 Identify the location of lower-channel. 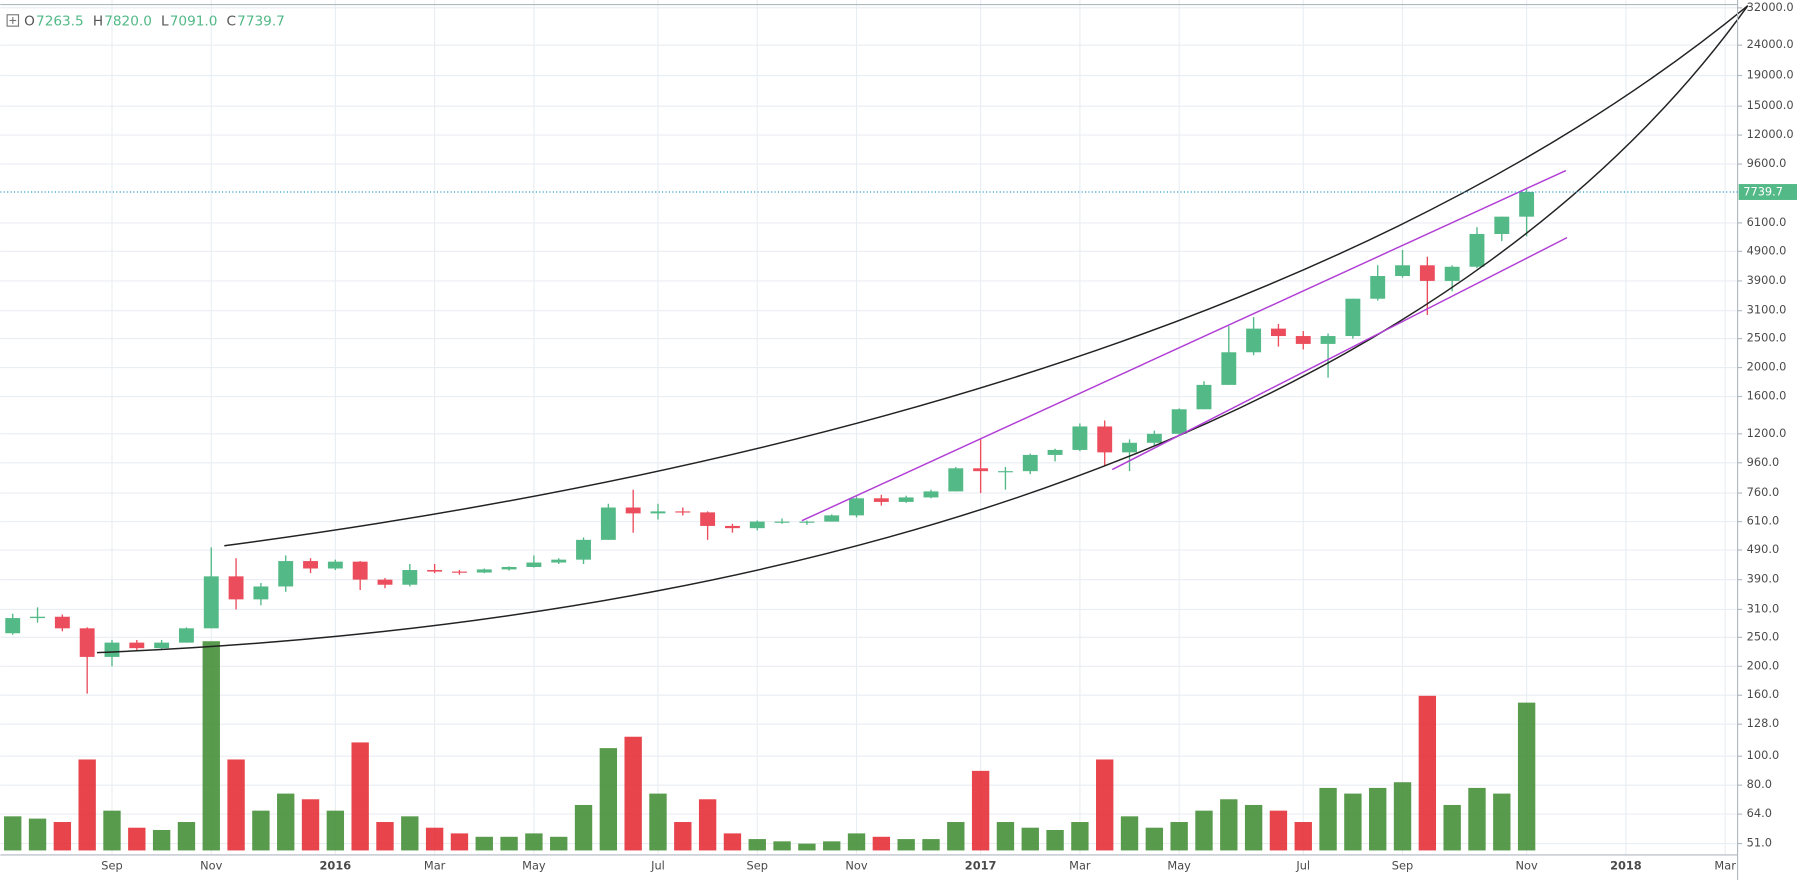
(1339, 353).